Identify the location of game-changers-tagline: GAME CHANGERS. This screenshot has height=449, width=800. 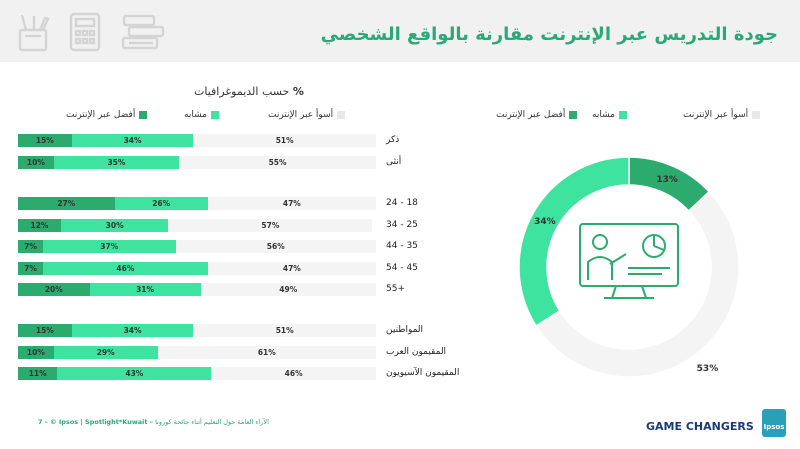
(700, 426).